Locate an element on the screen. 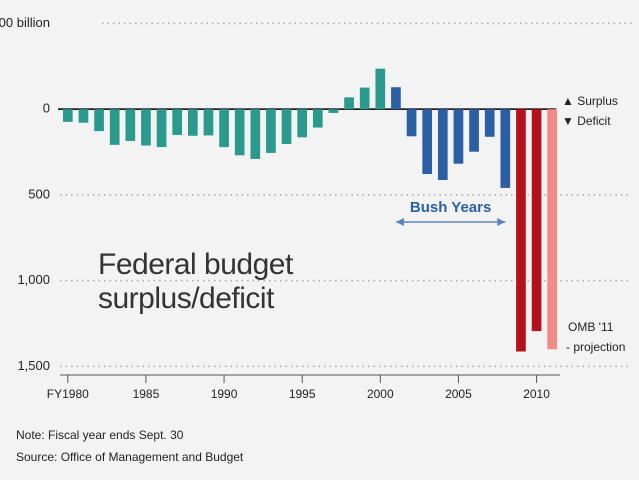 This screenshot has width=639, height=480. x-tick-label: 2005 is located at coordinates (458, 394).